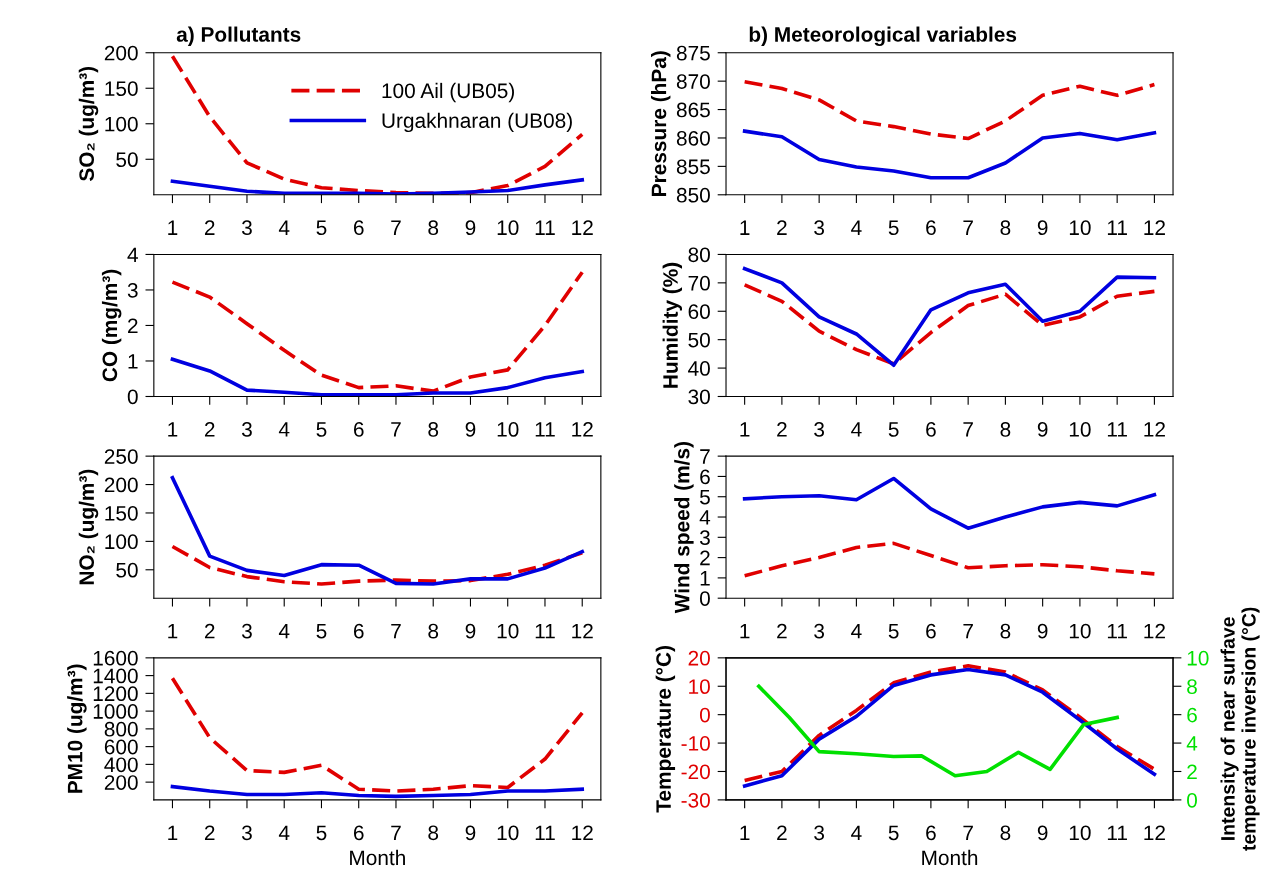  I want to click on y-tick-label: 875, so click(693, 53).